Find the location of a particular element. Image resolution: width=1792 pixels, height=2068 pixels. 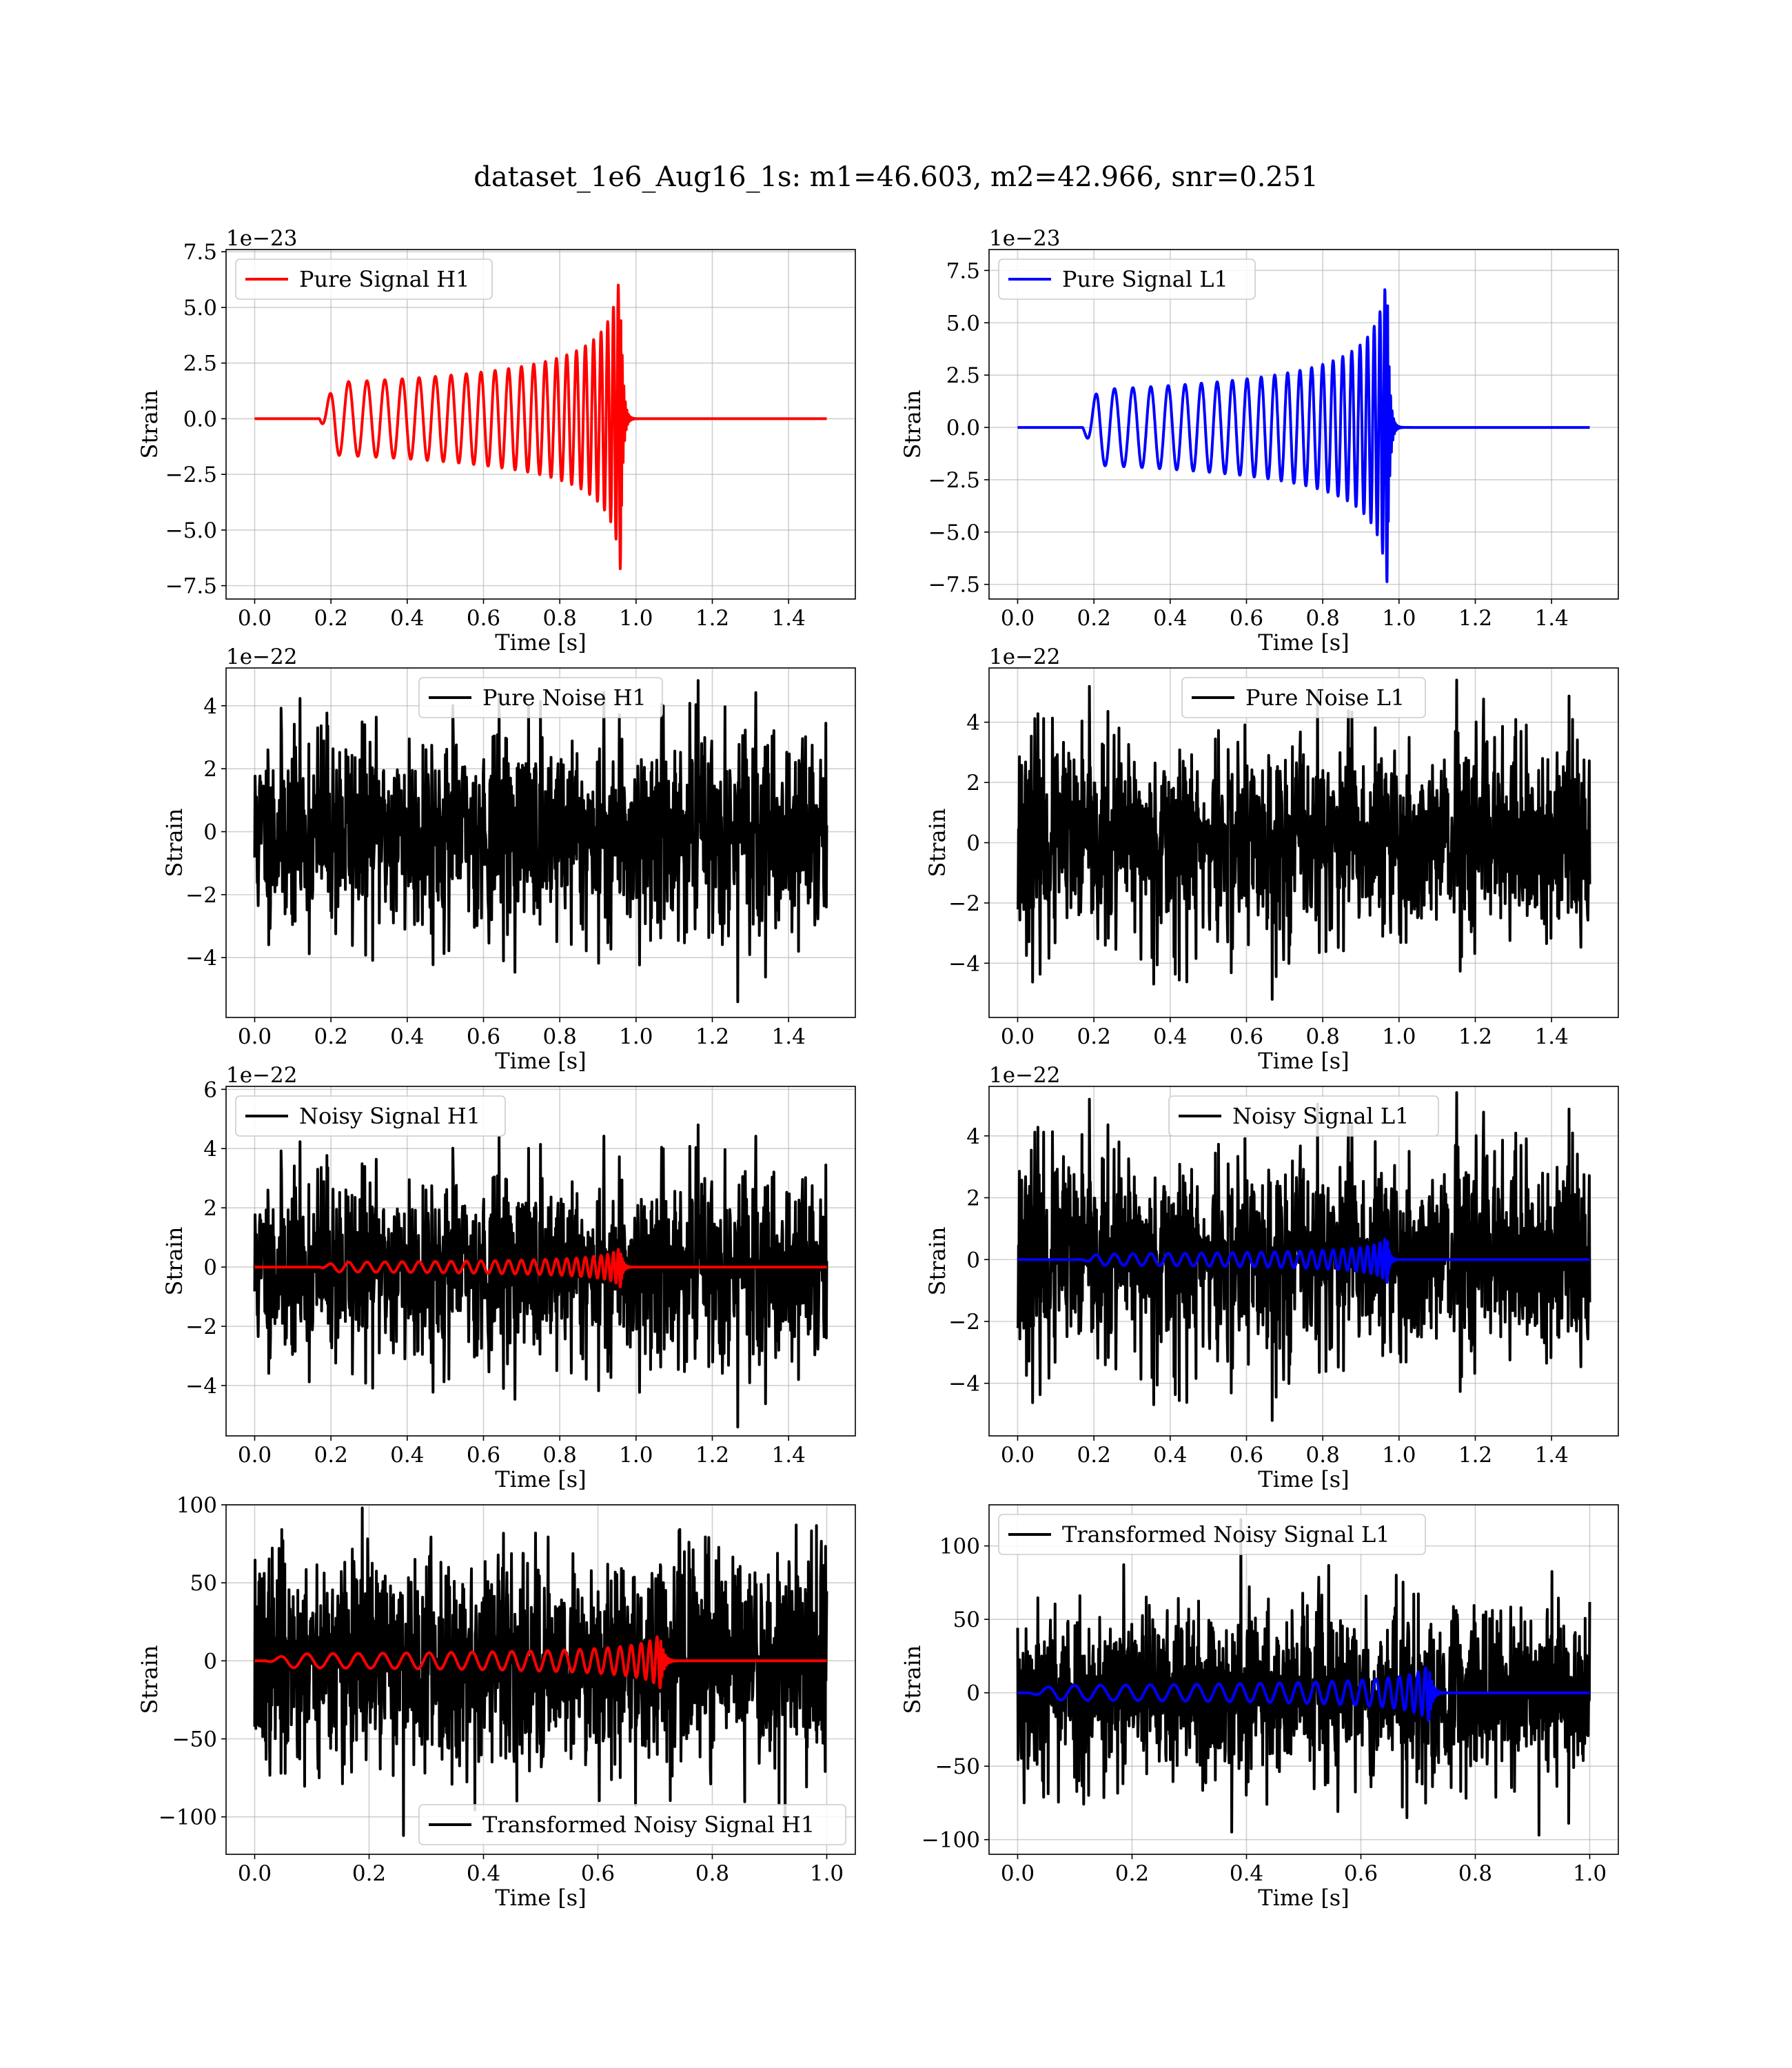

y-tick-label: 4 is located at coordinates (210, 1149).